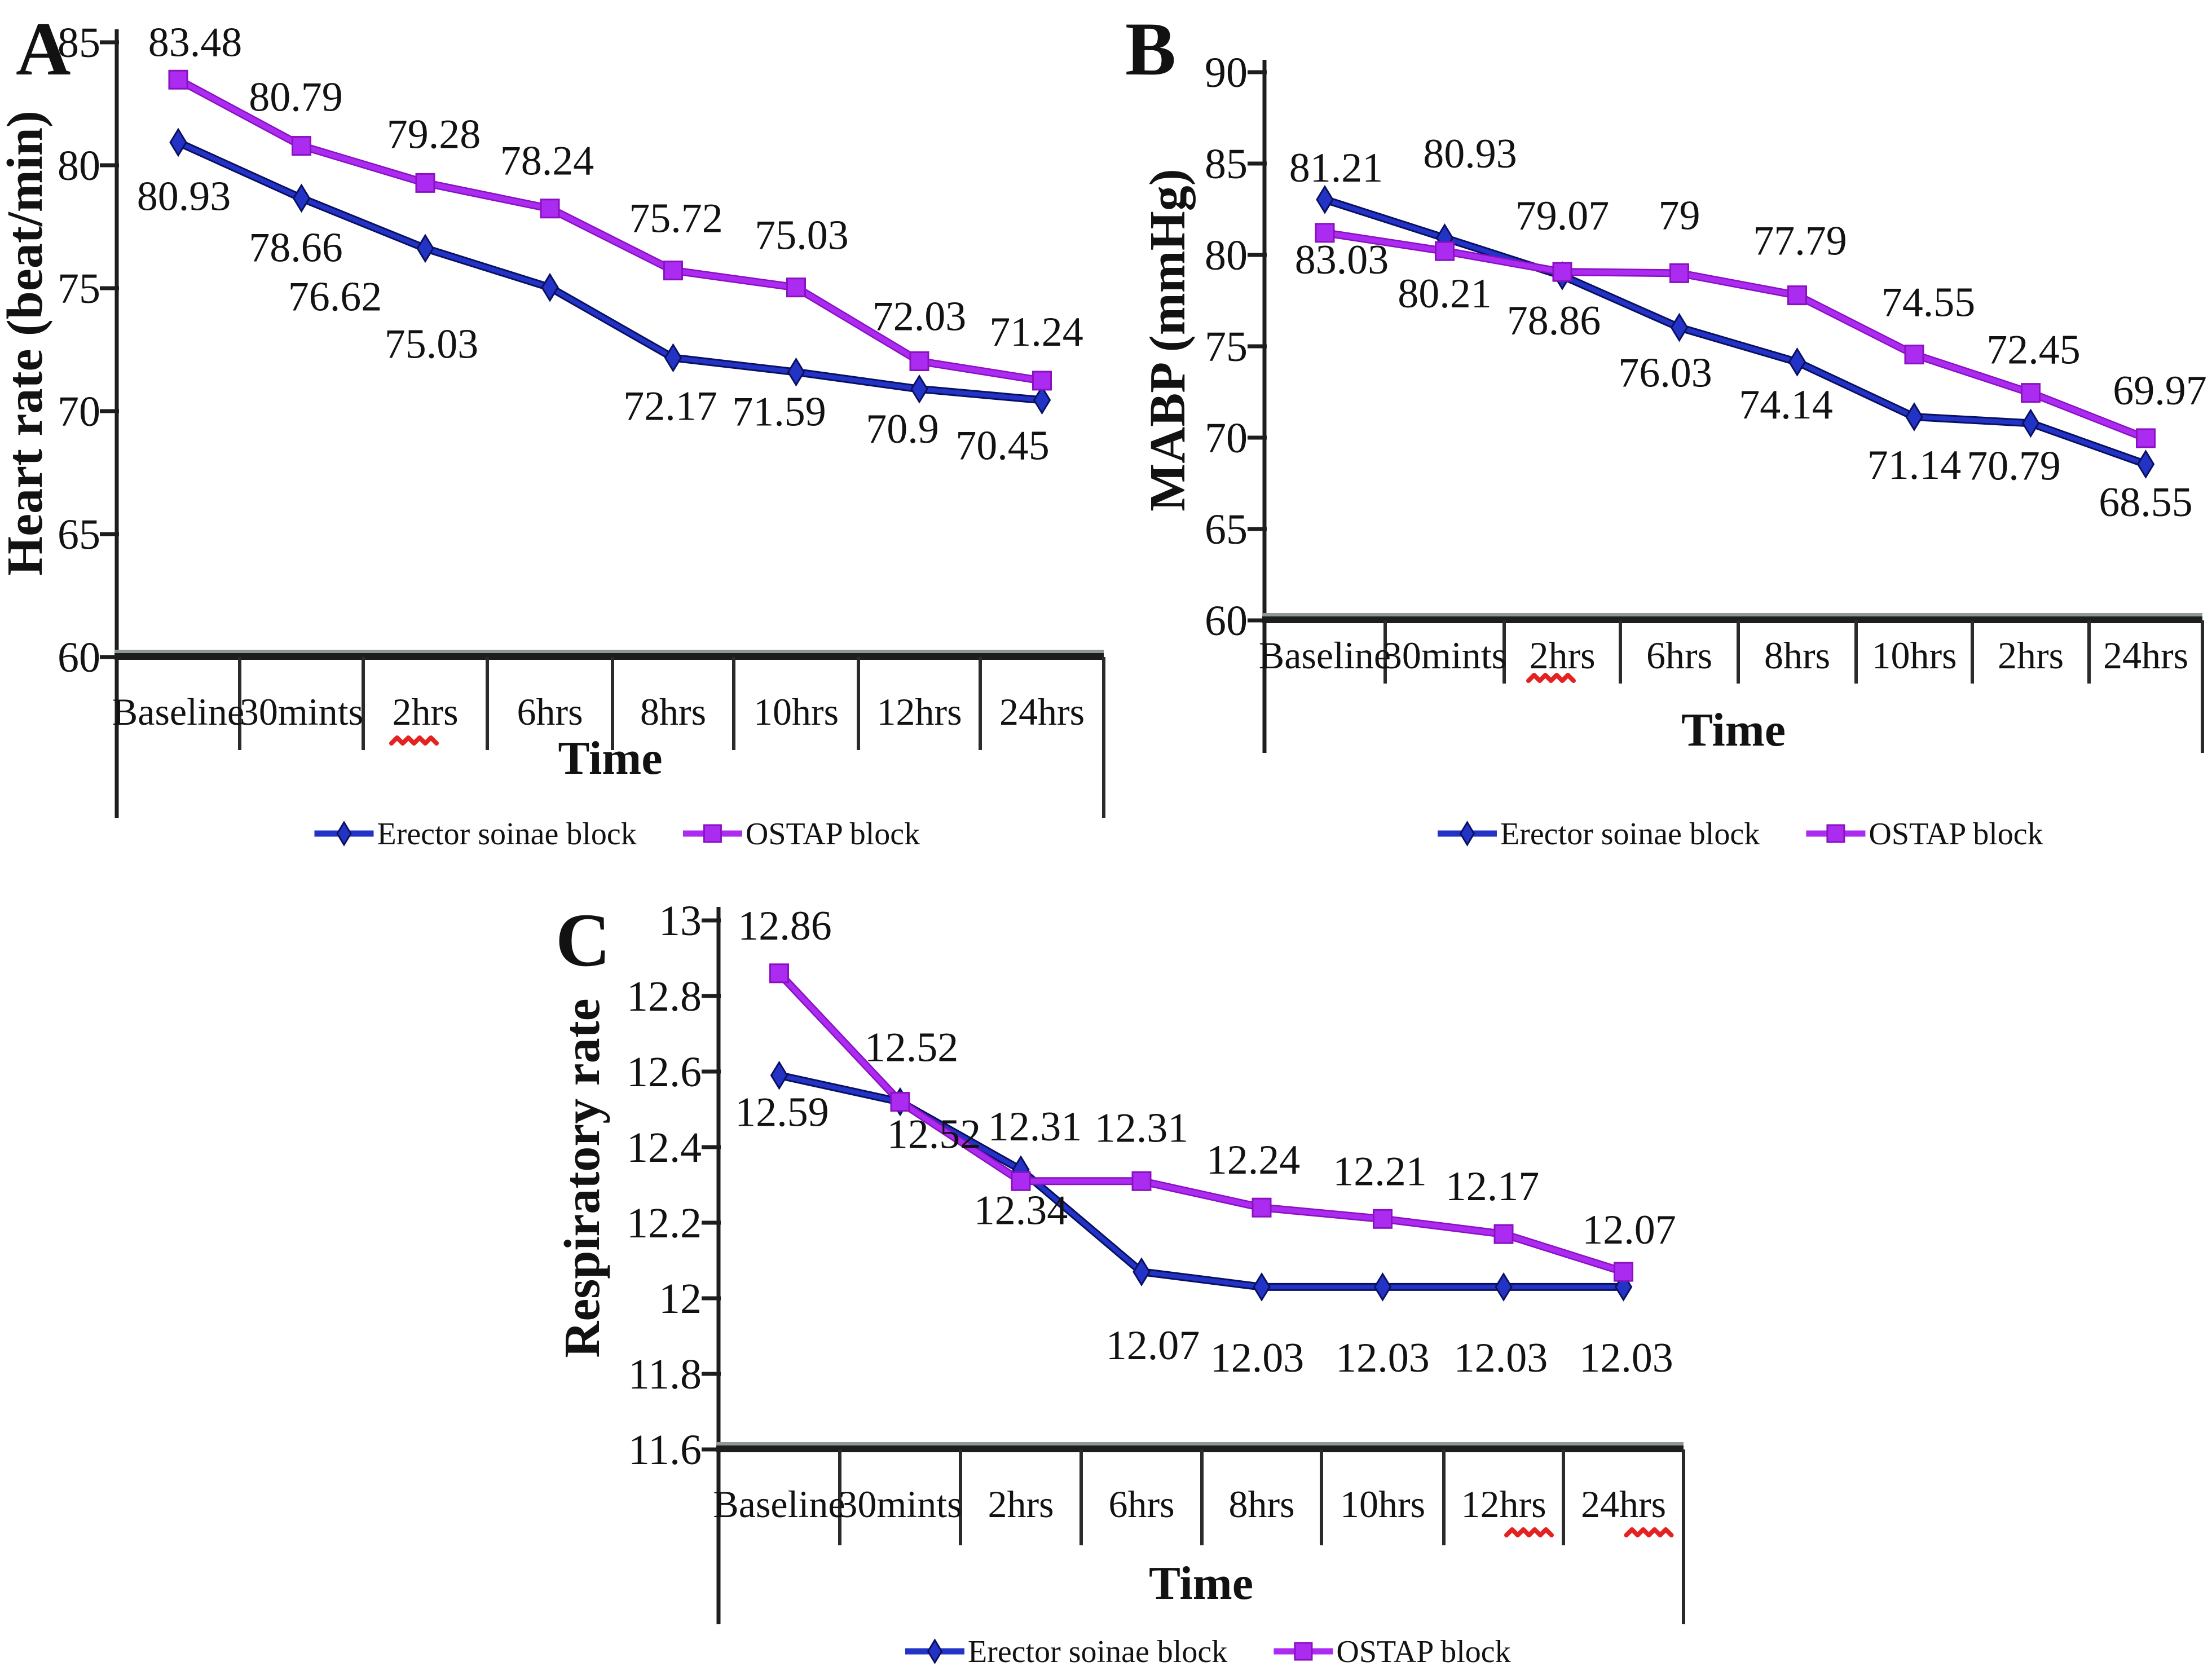 The width and height of the screenshot is (2212, 1666). I want to click on y-tick-label: 85, so click(79, 43).